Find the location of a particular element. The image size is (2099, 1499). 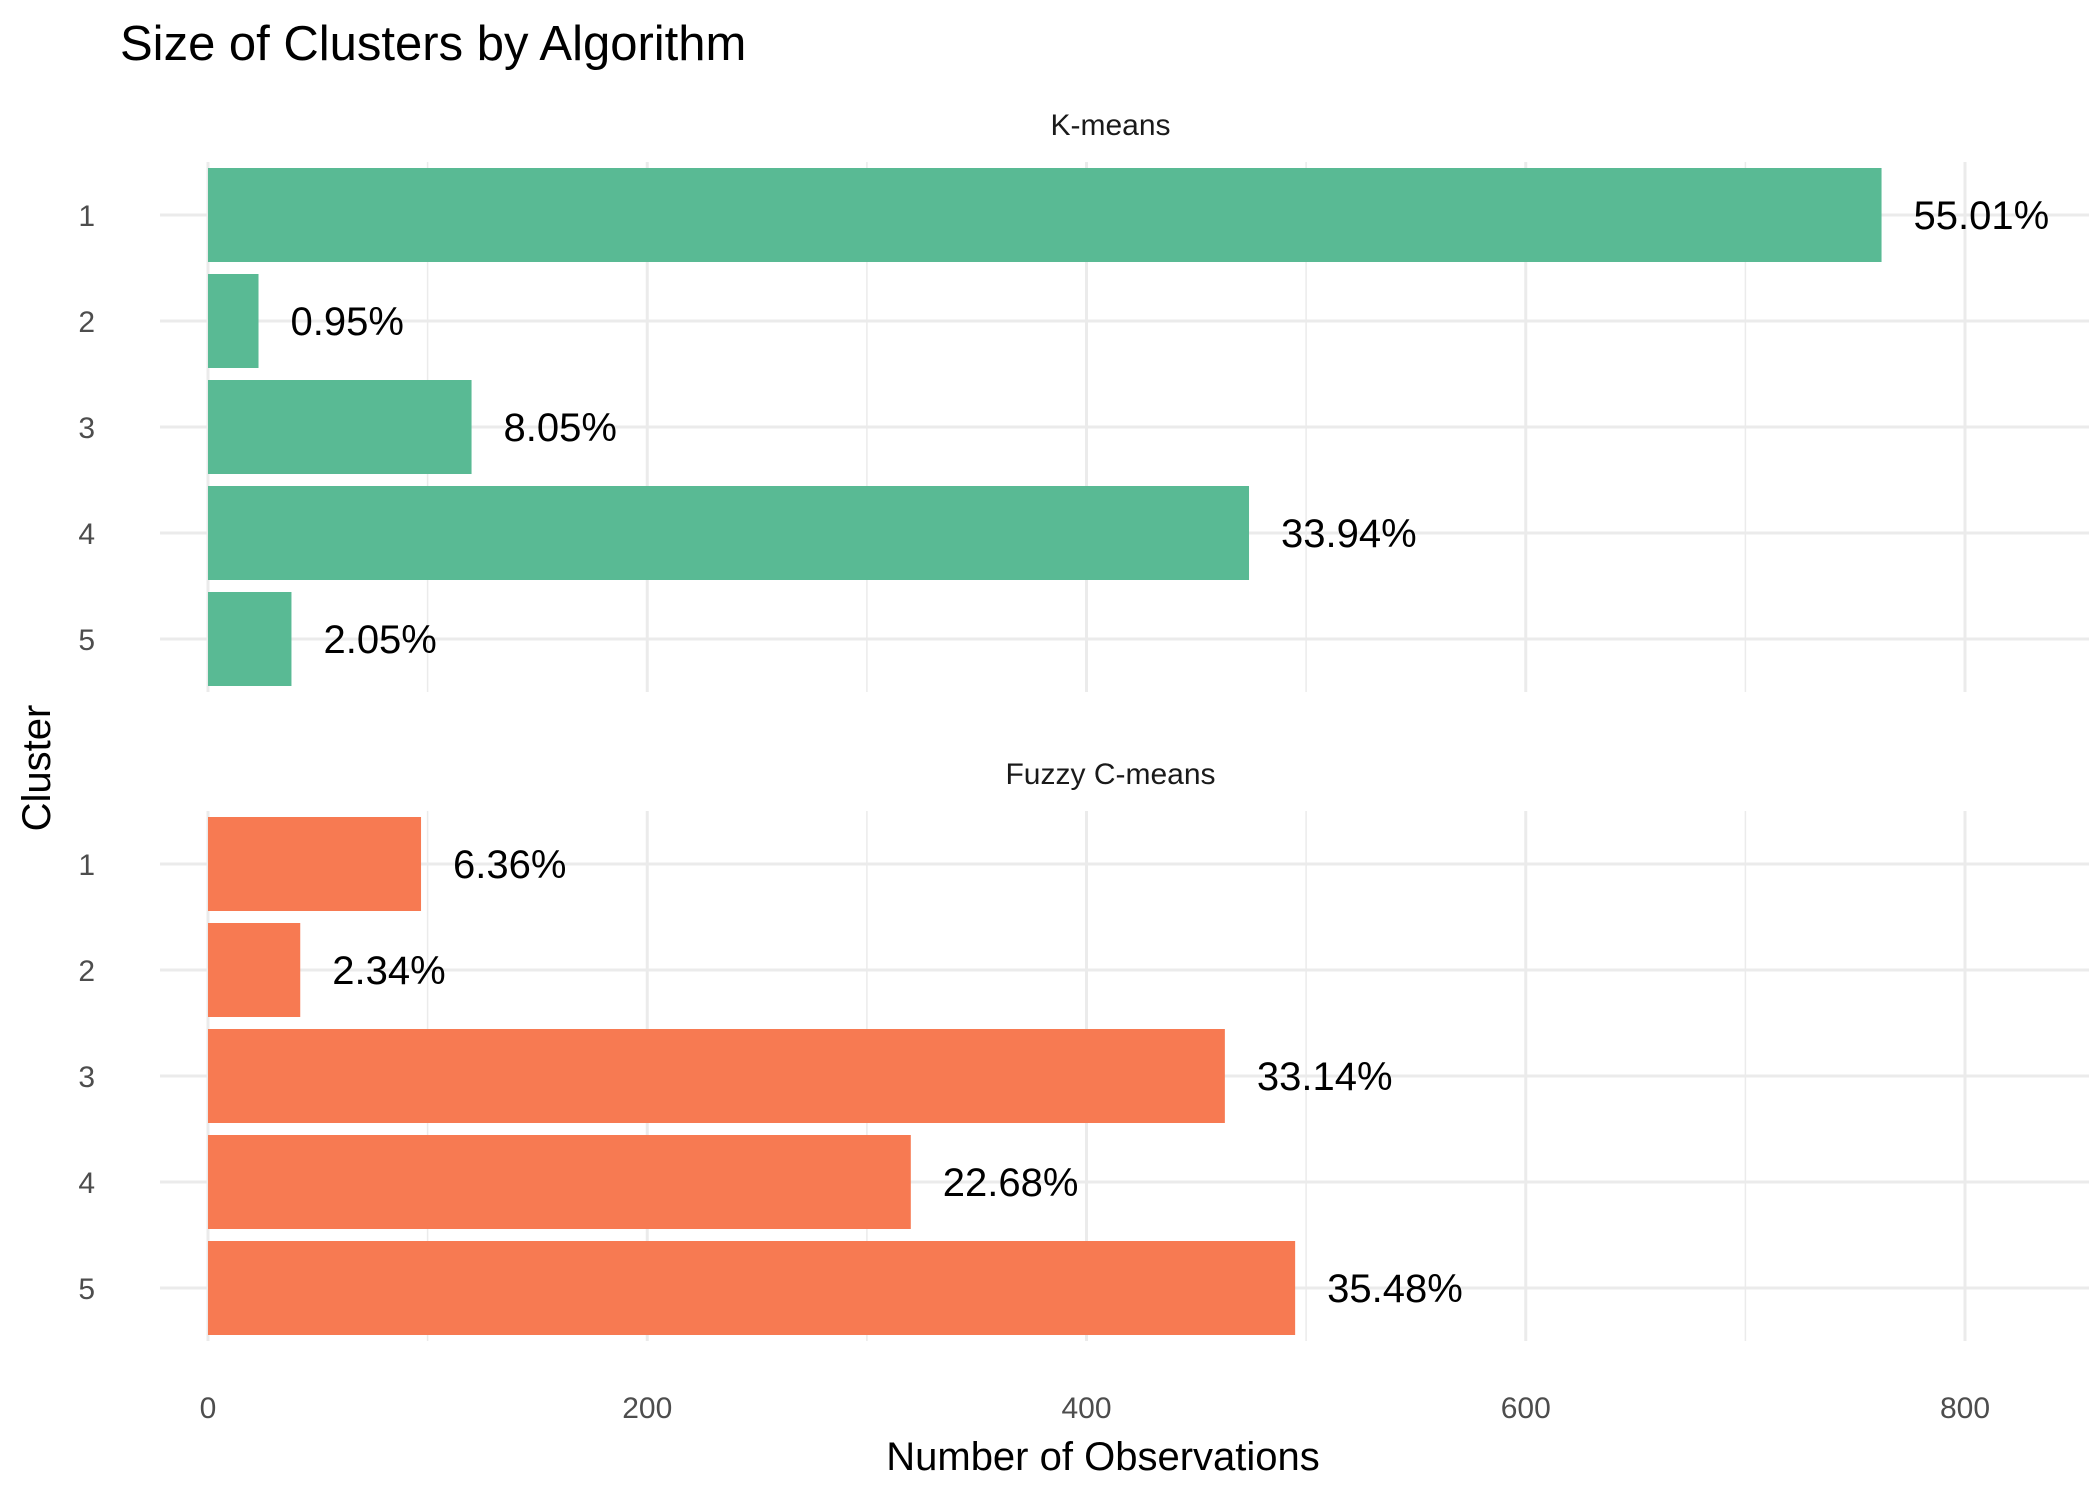

x-tick-labels: 0 200 400 600 800 is located at coordinates (1095, 1408).